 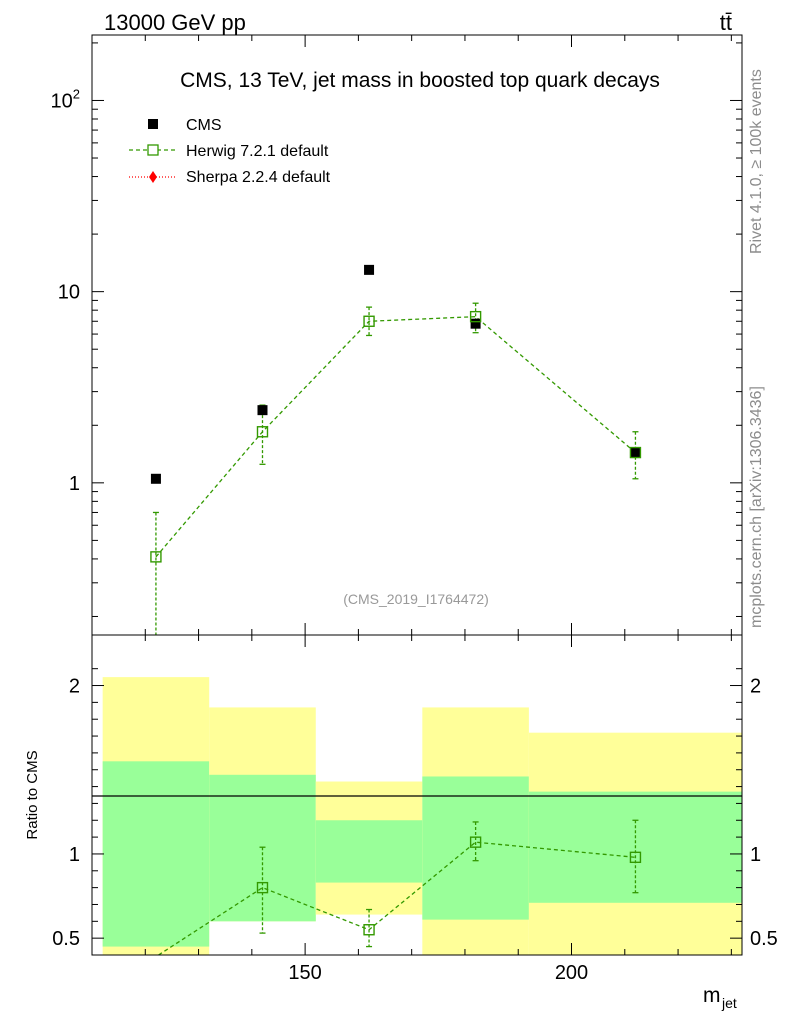 I want to click on ratio-y-tick-label: 1, so click(x=74, y=855).